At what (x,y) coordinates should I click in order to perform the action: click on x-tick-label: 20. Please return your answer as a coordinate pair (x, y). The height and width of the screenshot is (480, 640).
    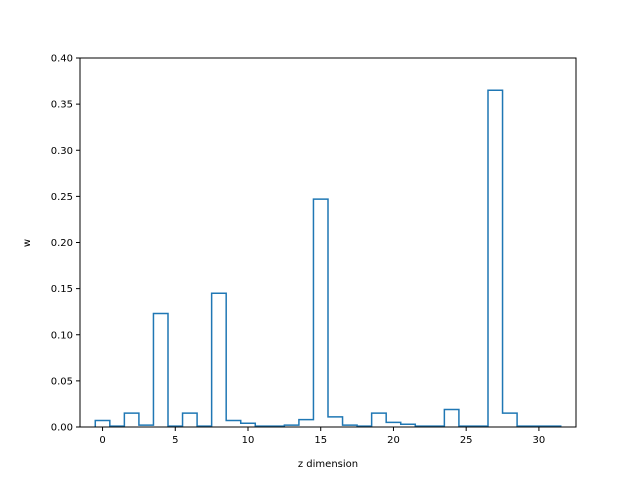
    Looking at the image, I should click on (393, 440).